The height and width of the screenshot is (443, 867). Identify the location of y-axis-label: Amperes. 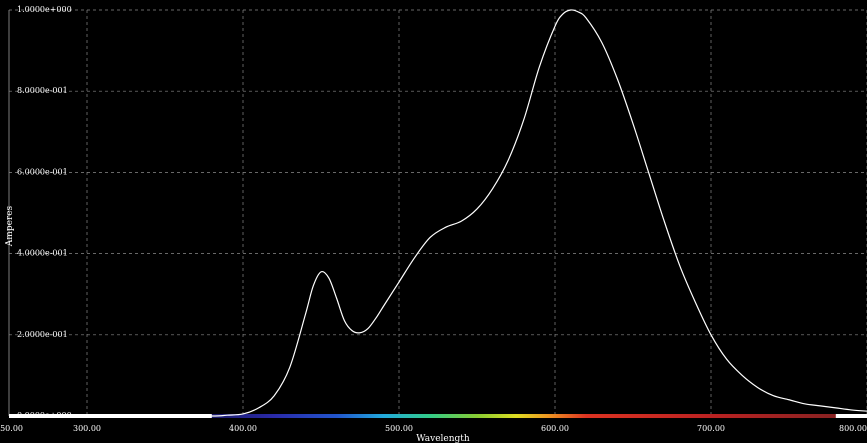
(10, 226).